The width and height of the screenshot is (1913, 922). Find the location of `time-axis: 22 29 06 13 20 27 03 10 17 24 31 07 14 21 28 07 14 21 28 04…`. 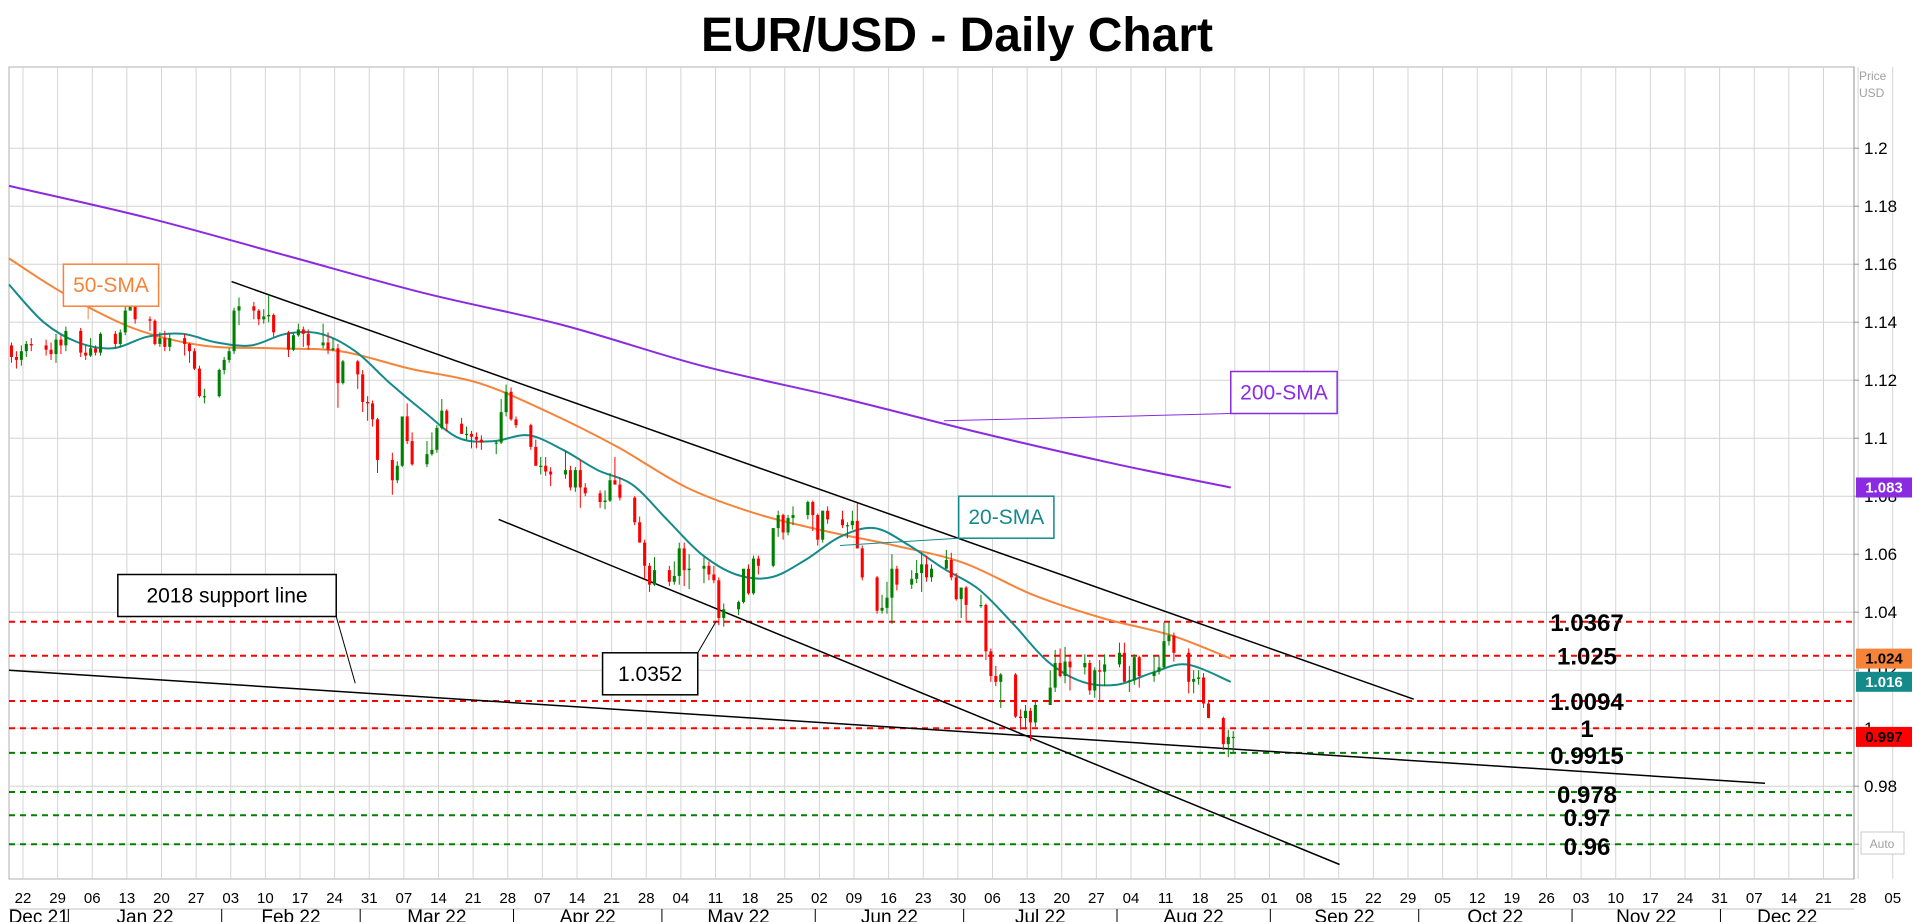

time-axis: 22 29 06 13 20 27 03 10 17 24 31 07 14 21 28 07 14 21 28 04… is located at coordinates (955, 906).